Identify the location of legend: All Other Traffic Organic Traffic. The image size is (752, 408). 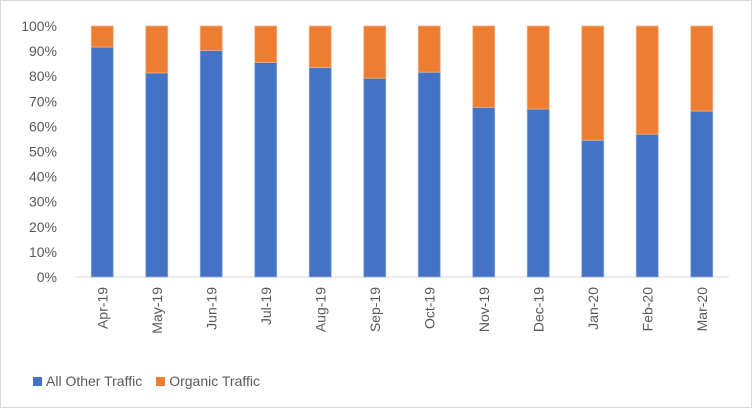
(146, 381).